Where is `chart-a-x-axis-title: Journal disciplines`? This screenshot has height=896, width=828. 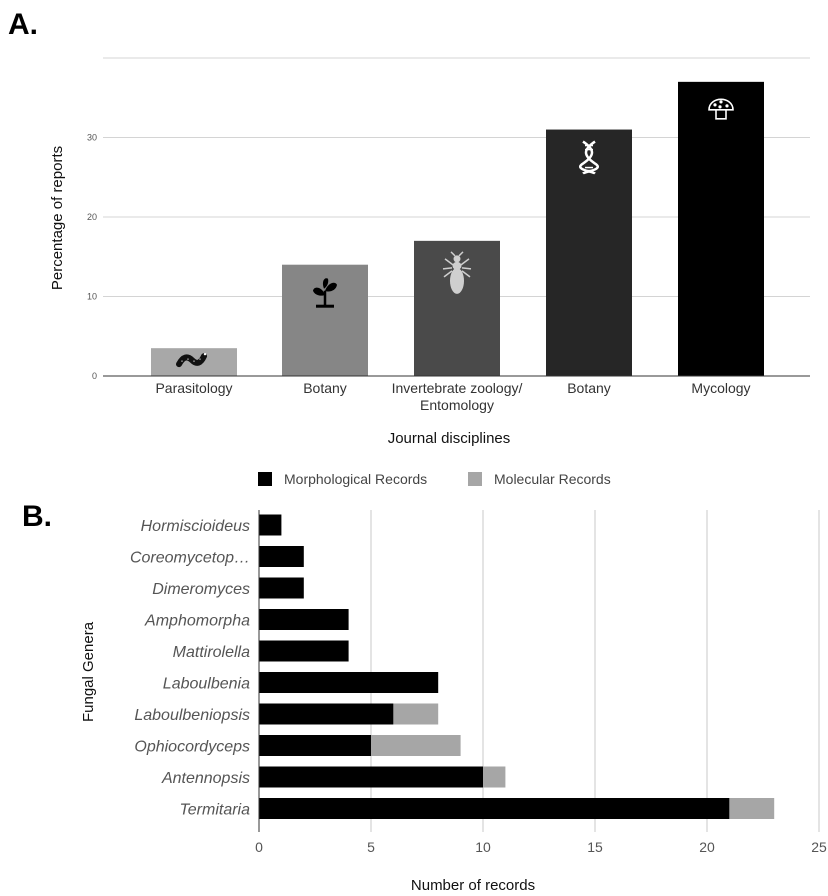 chart-a-x-axis-title: Journal disciplines is located at coordinates (449, 438).